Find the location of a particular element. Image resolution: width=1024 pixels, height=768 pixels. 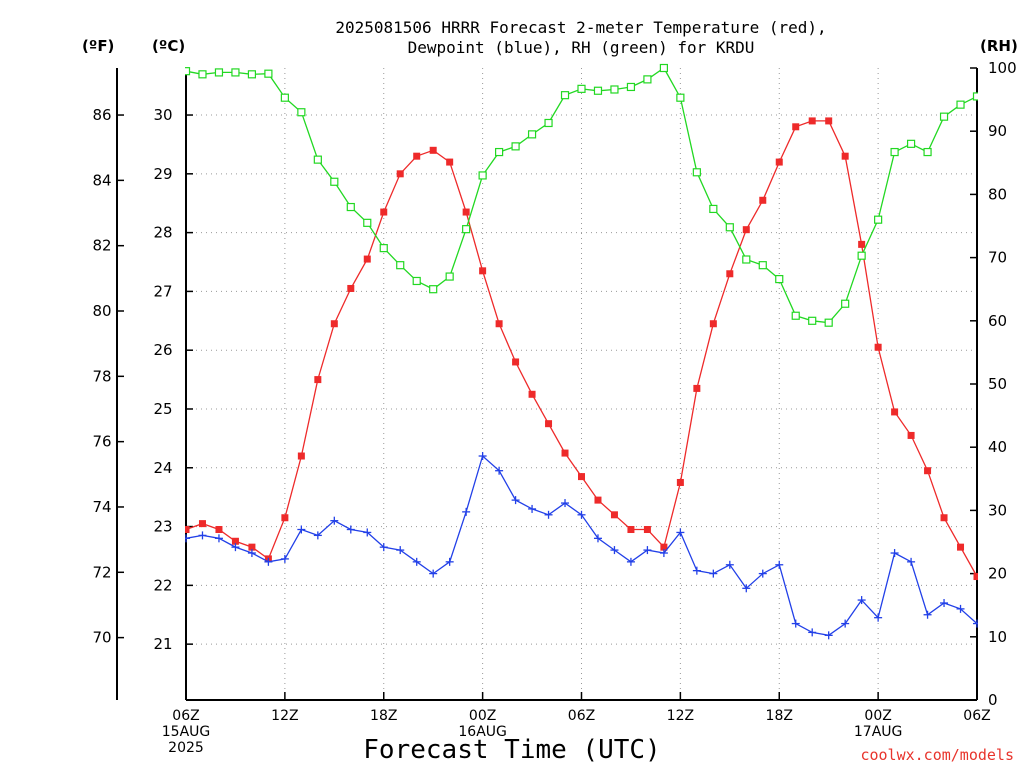

rh-tick-label: 80 is located at coordinates (997, 194).